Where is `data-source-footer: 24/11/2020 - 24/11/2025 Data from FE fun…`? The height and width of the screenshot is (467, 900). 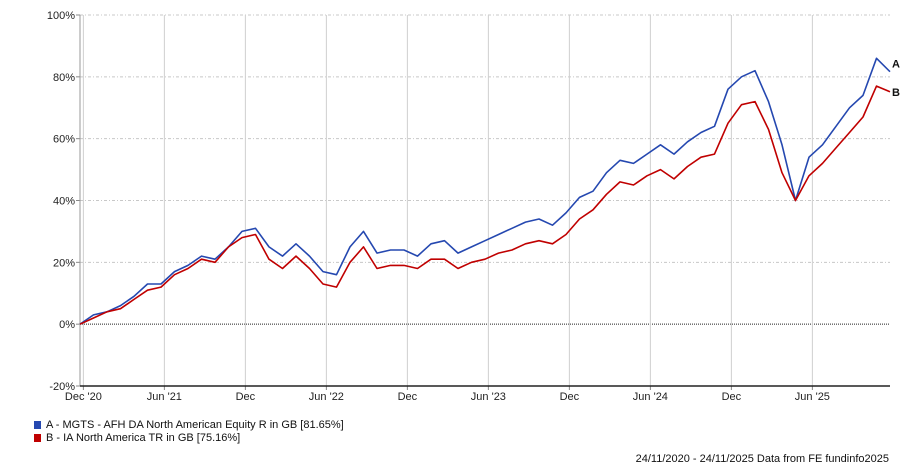 data-source-footer: 24/11/2020 - 24/11/2025 Data from FE fun… is located at coordinates (762, 459).